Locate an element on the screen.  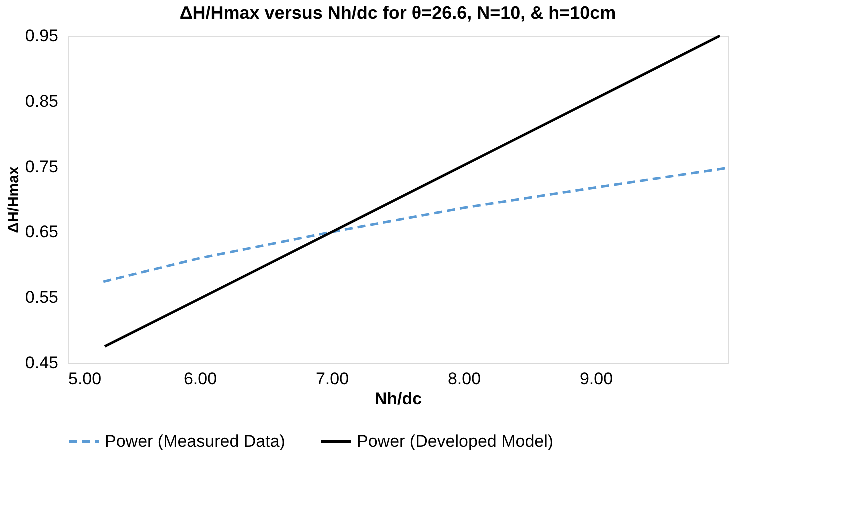
y-tick-label: 0.85 is located at coordinates (41, 101).